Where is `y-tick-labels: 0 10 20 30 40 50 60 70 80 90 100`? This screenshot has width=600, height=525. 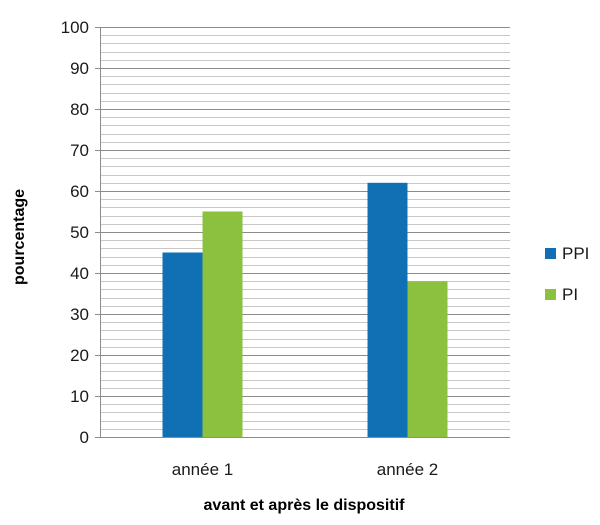 y-tick-labels: 0 10 20 30 40 50 60 70 80 90 100 is located at coordinates (75, 232).